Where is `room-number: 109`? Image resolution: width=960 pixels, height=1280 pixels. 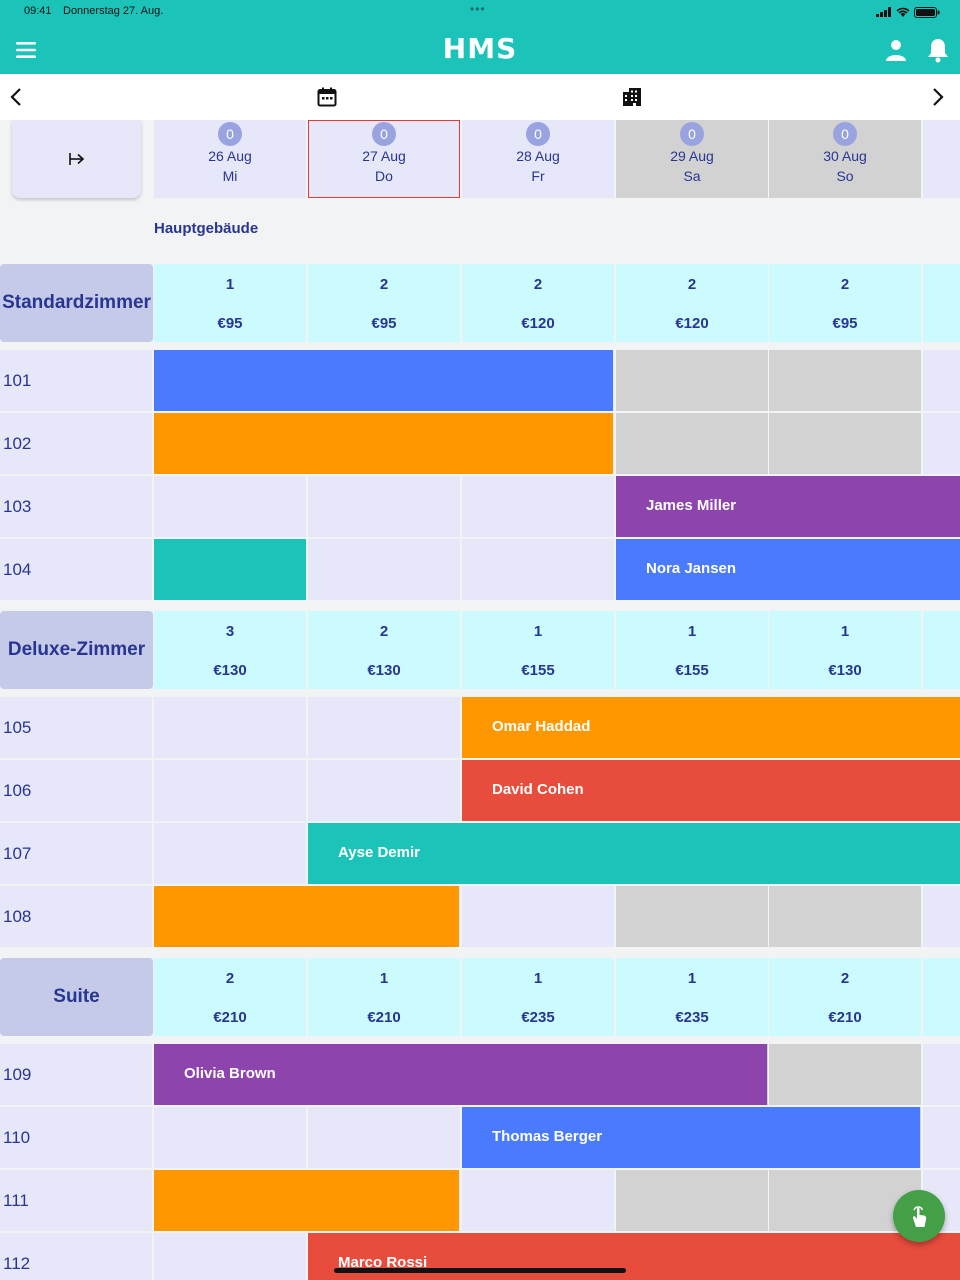 room-number: 109 is located at coordinates (76, 1074).